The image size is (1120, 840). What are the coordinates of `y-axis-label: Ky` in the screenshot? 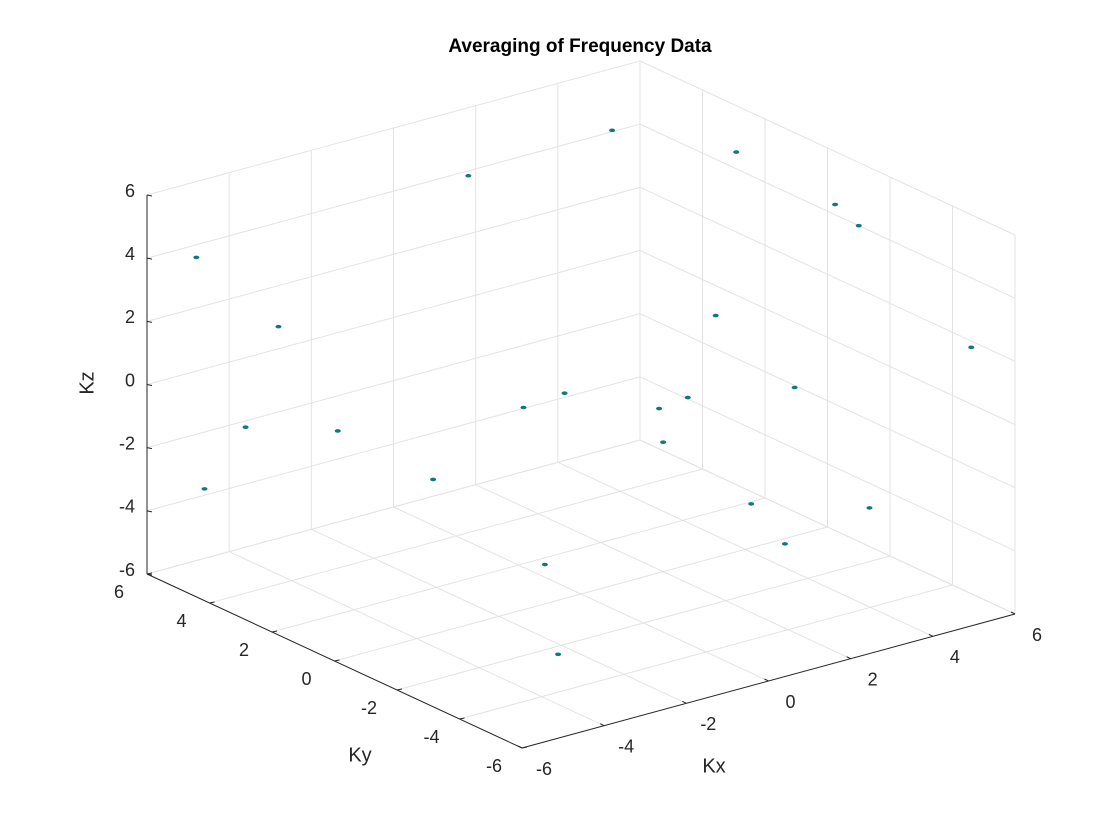 It's located at (359, 755).